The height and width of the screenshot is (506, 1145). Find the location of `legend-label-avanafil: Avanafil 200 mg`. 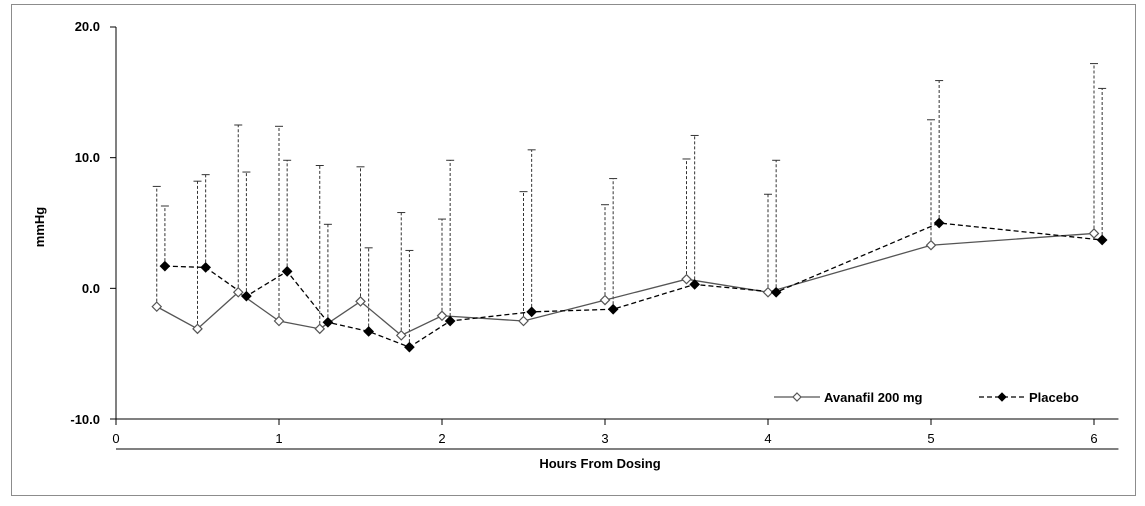

legend-label-avanafil: Avanafil 200 mg is located at coordinates (873, 397).